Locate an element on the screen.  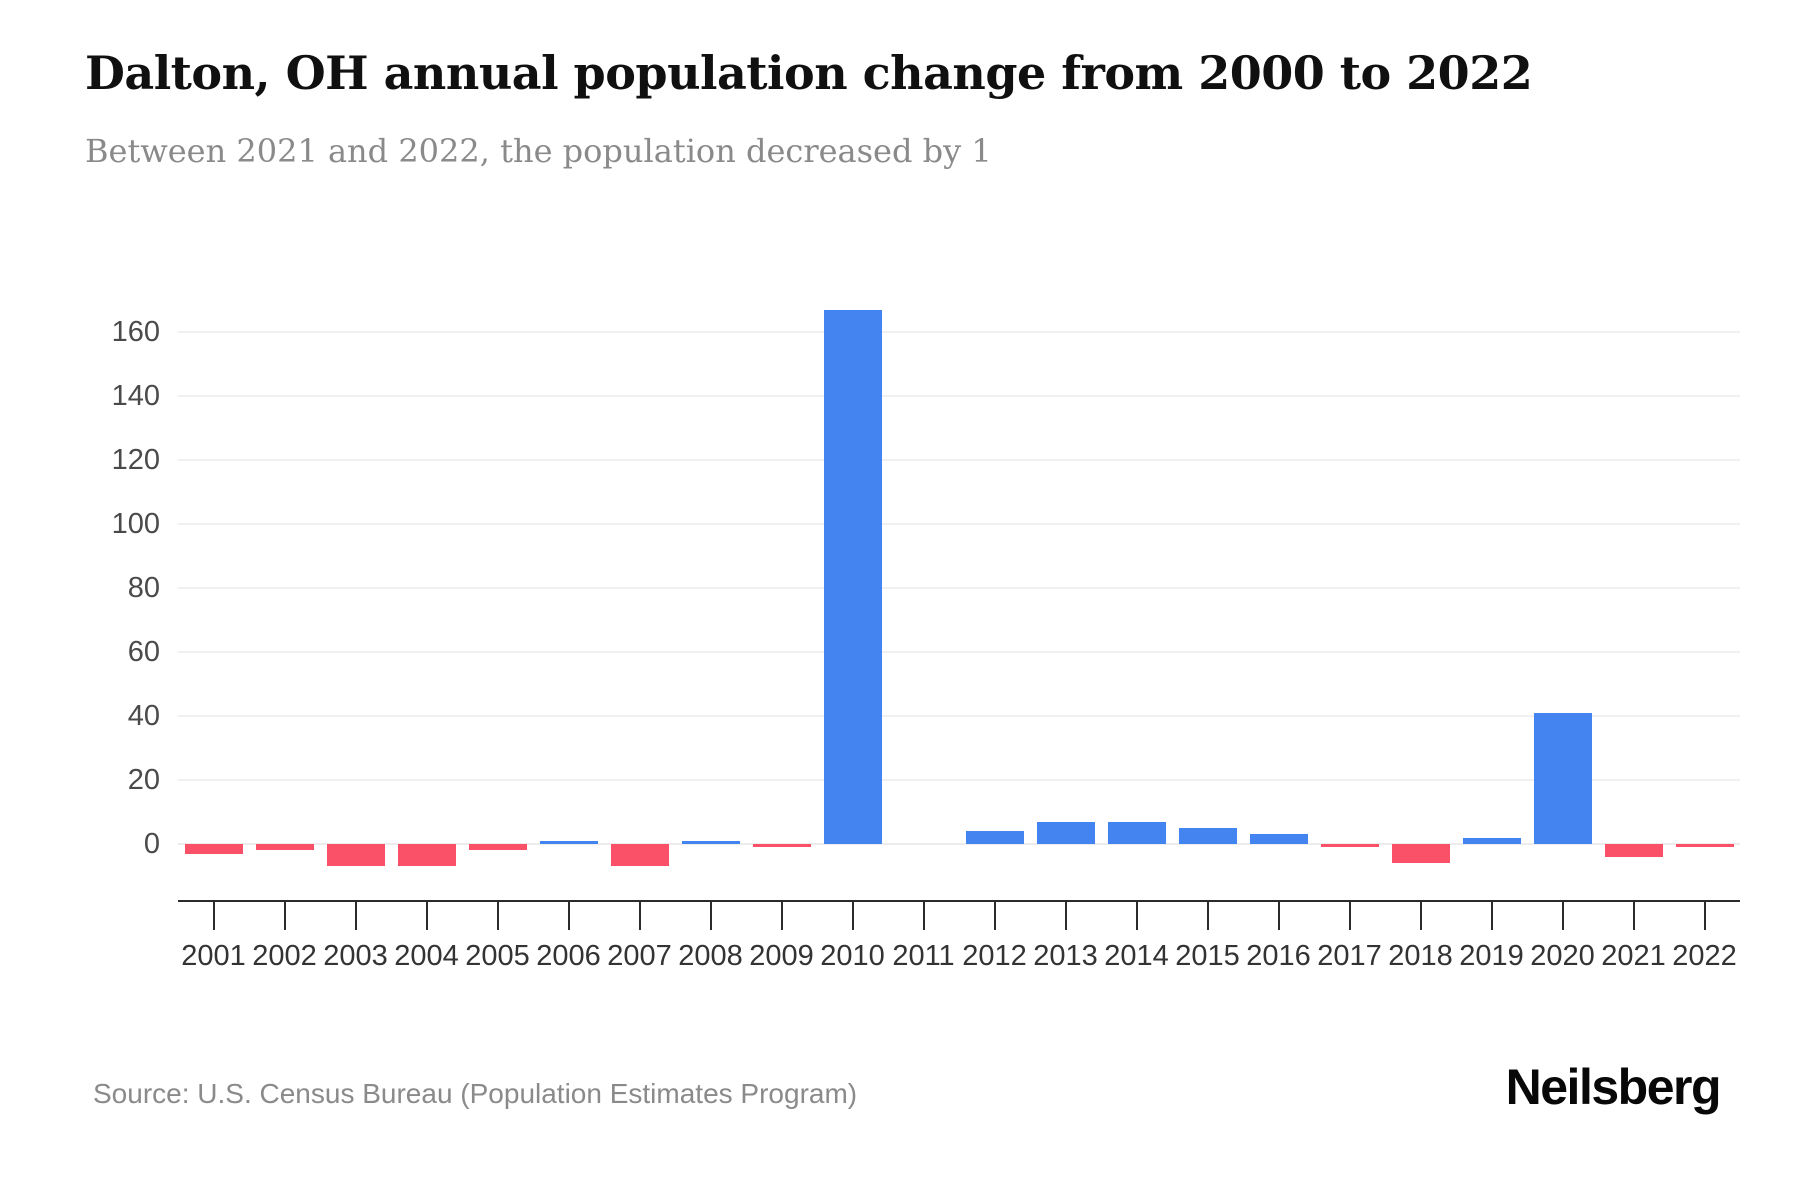
bar-2003 is located at coordinates (355, 855).